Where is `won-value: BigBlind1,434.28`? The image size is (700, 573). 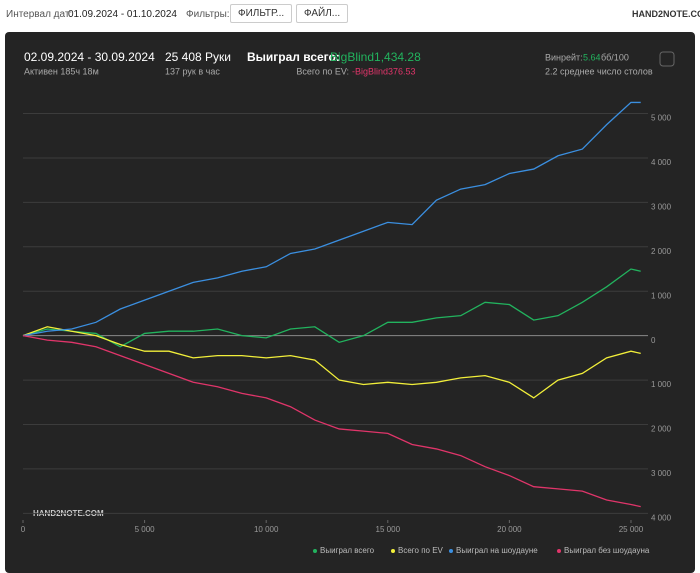 won-value: BigBlind1,434.28 is located at coordinates (375, 57).